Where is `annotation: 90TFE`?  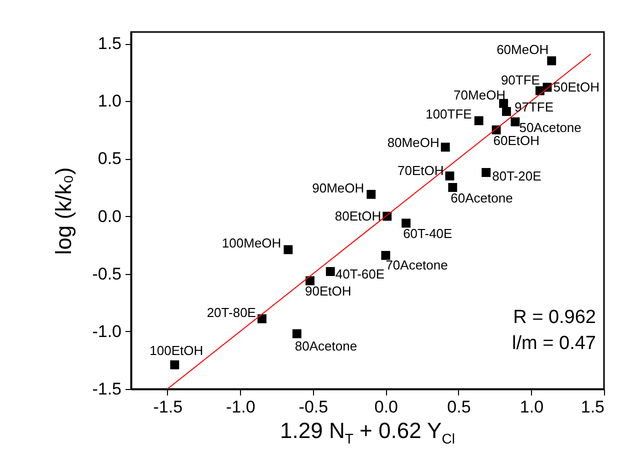
annotation: 90TFE is located at coordinates (520, 80).